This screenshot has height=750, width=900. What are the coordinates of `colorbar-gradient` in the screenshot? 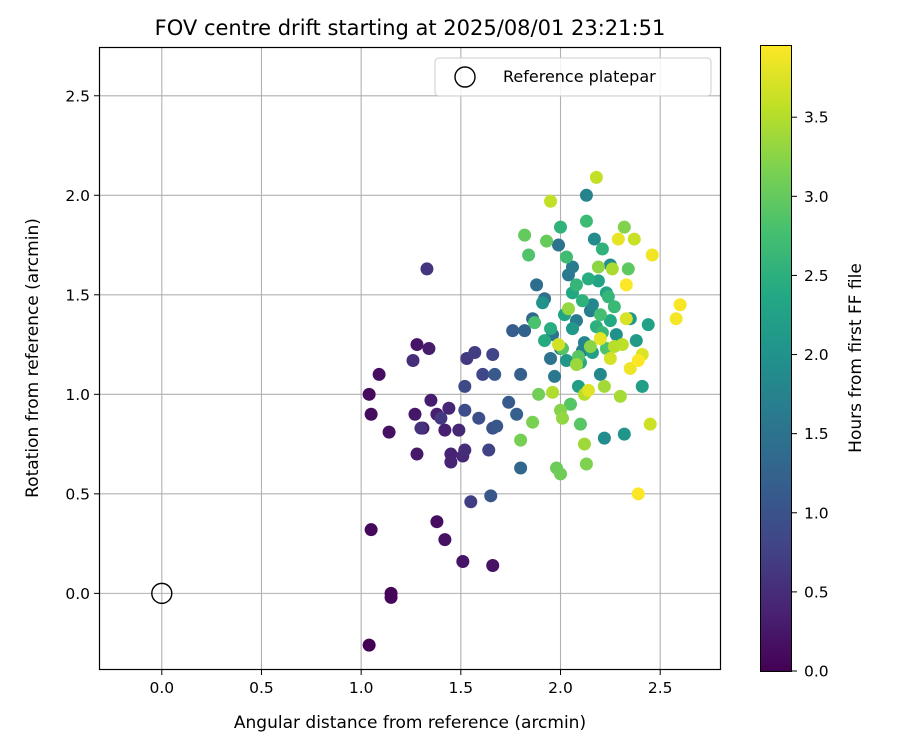 It's located at (776, 358).